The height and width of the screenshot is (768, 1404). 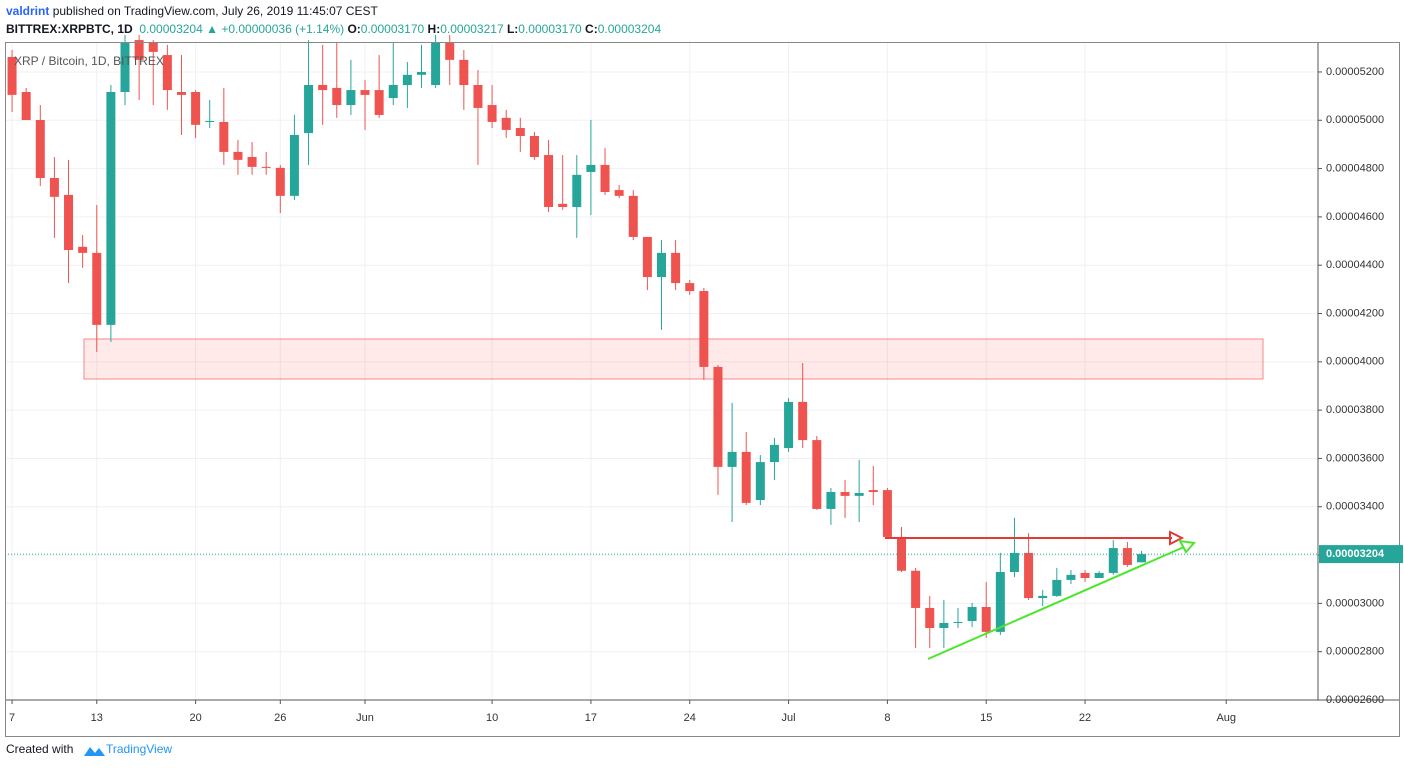 I want to click on symbol: BITTREX:XRPBTC, 1D, so click(x=69, y=29).